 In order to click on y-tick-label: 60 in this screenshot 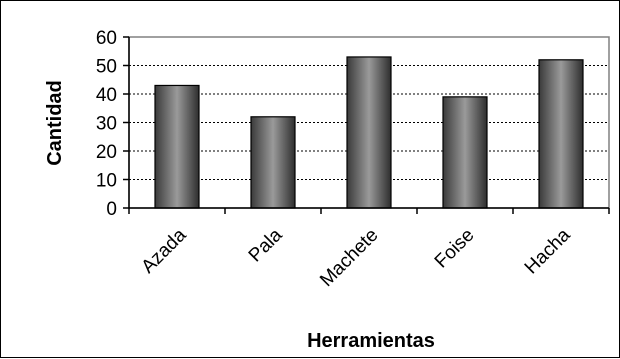, I will do `click(106, 38)`.